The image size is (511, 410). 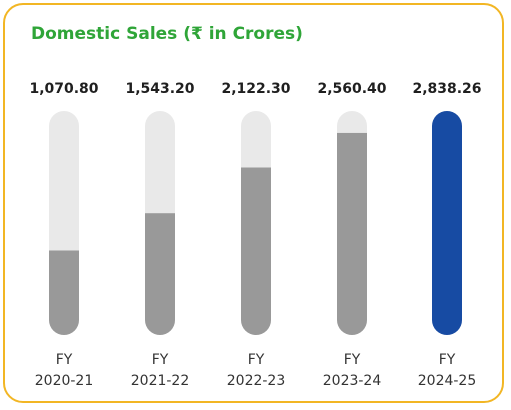 What do you see at coordinates (64, 381) in the screenshot?
I see `category-label-year: 2020-21` at bounding box center [64, 381].